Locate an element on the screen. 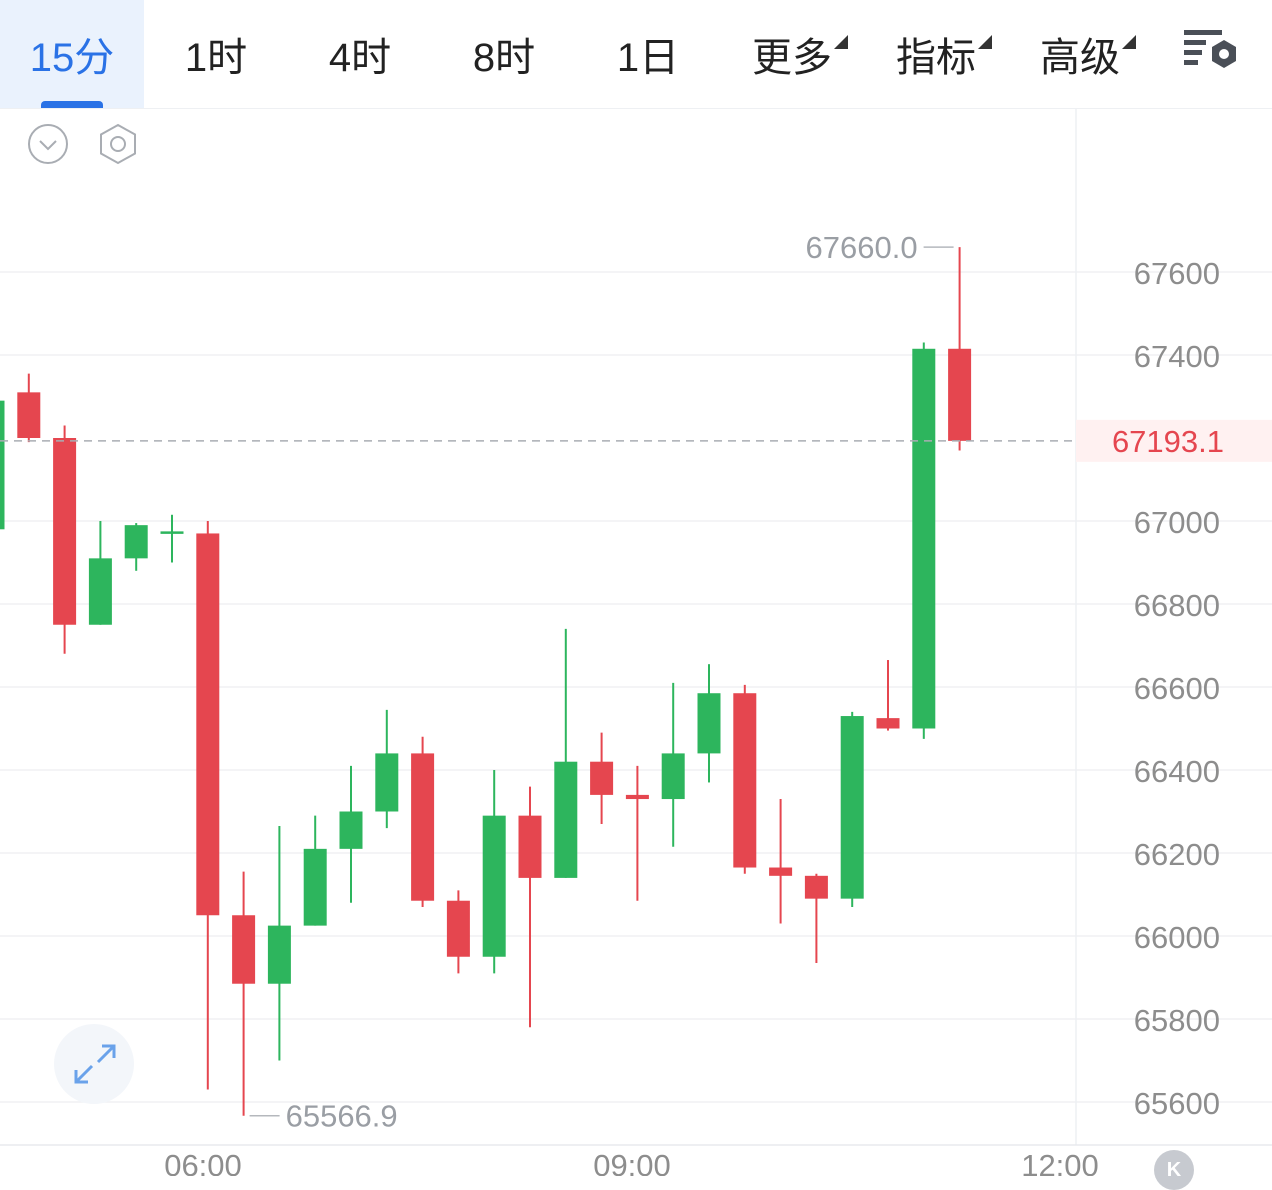 This screenshot has height=1190, width=1272. tab-label: 指标 is located at coordinates (944, 54).